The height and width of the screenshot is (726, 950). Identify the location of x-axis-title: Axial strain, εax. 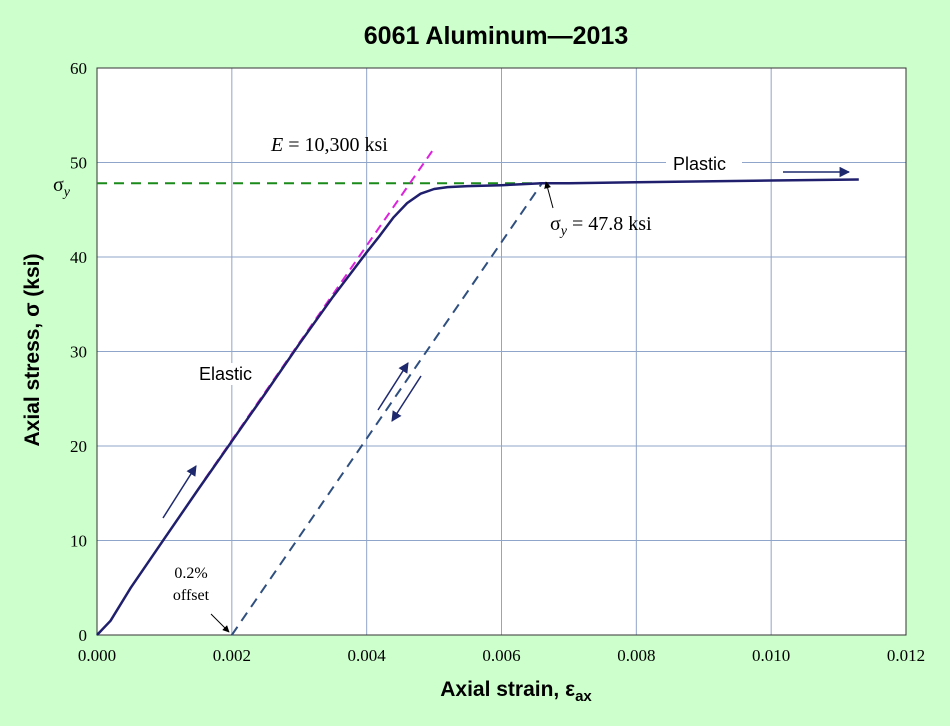
(516, 691).